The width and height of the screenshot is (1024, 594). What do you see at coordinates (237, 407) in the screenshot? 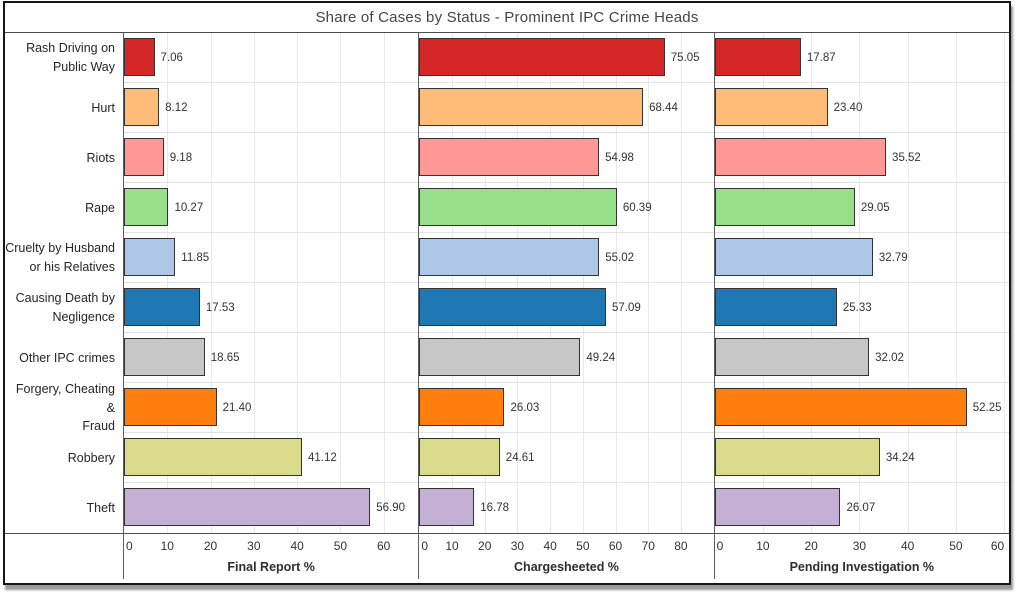
I see `bar-value-label: 21.40` at bounding box center [237, 407].